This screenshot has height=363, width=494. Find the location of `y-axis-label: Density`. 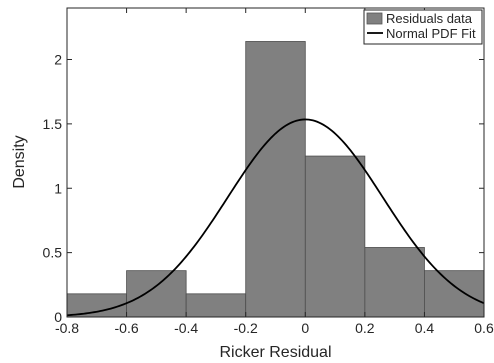

y-axis-label: Density is located at coordinates (19, 161).